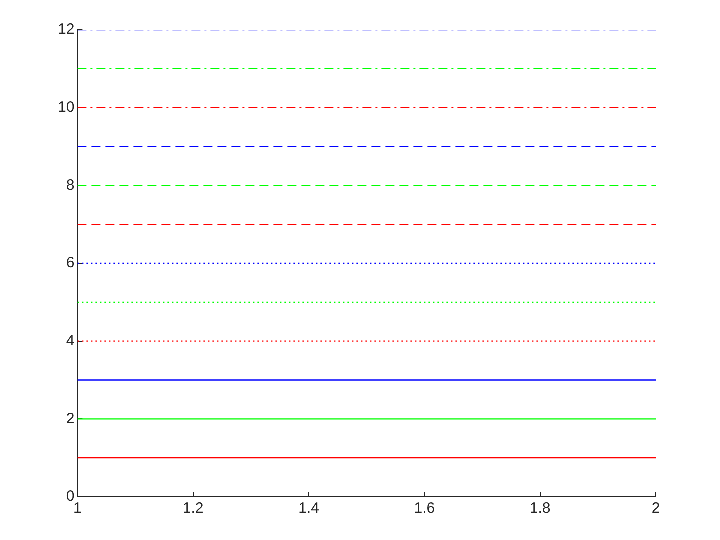 This screenshot has width=720, height=540. I want to click on x-tick-label: 1.2, so click(193, 509).